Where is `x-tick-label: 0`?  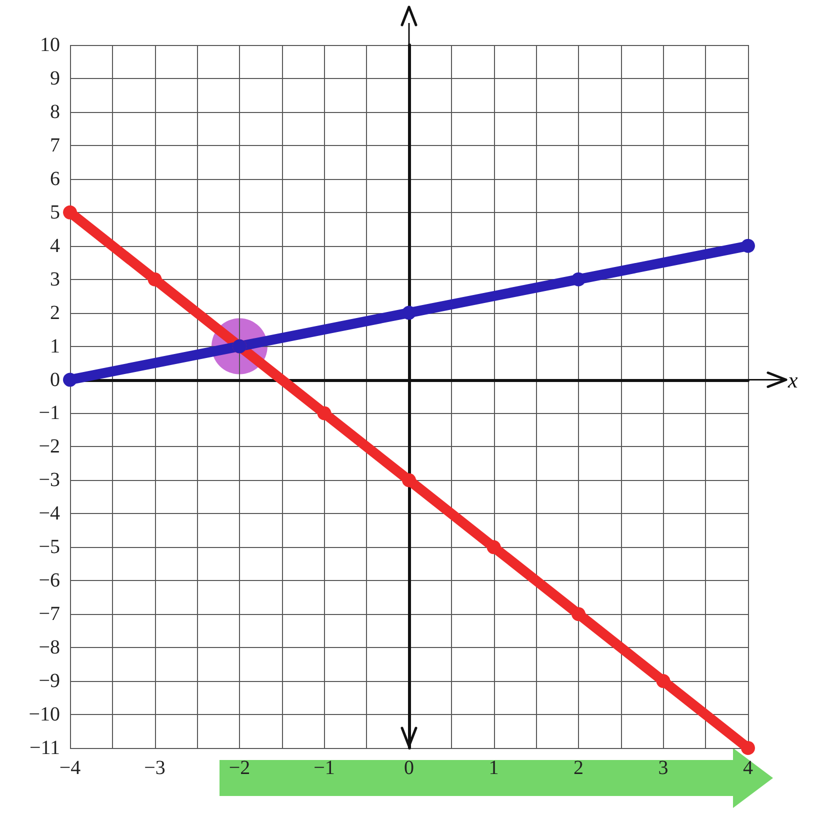 x-tick-label: 0 is located at coordinates (409, 768).